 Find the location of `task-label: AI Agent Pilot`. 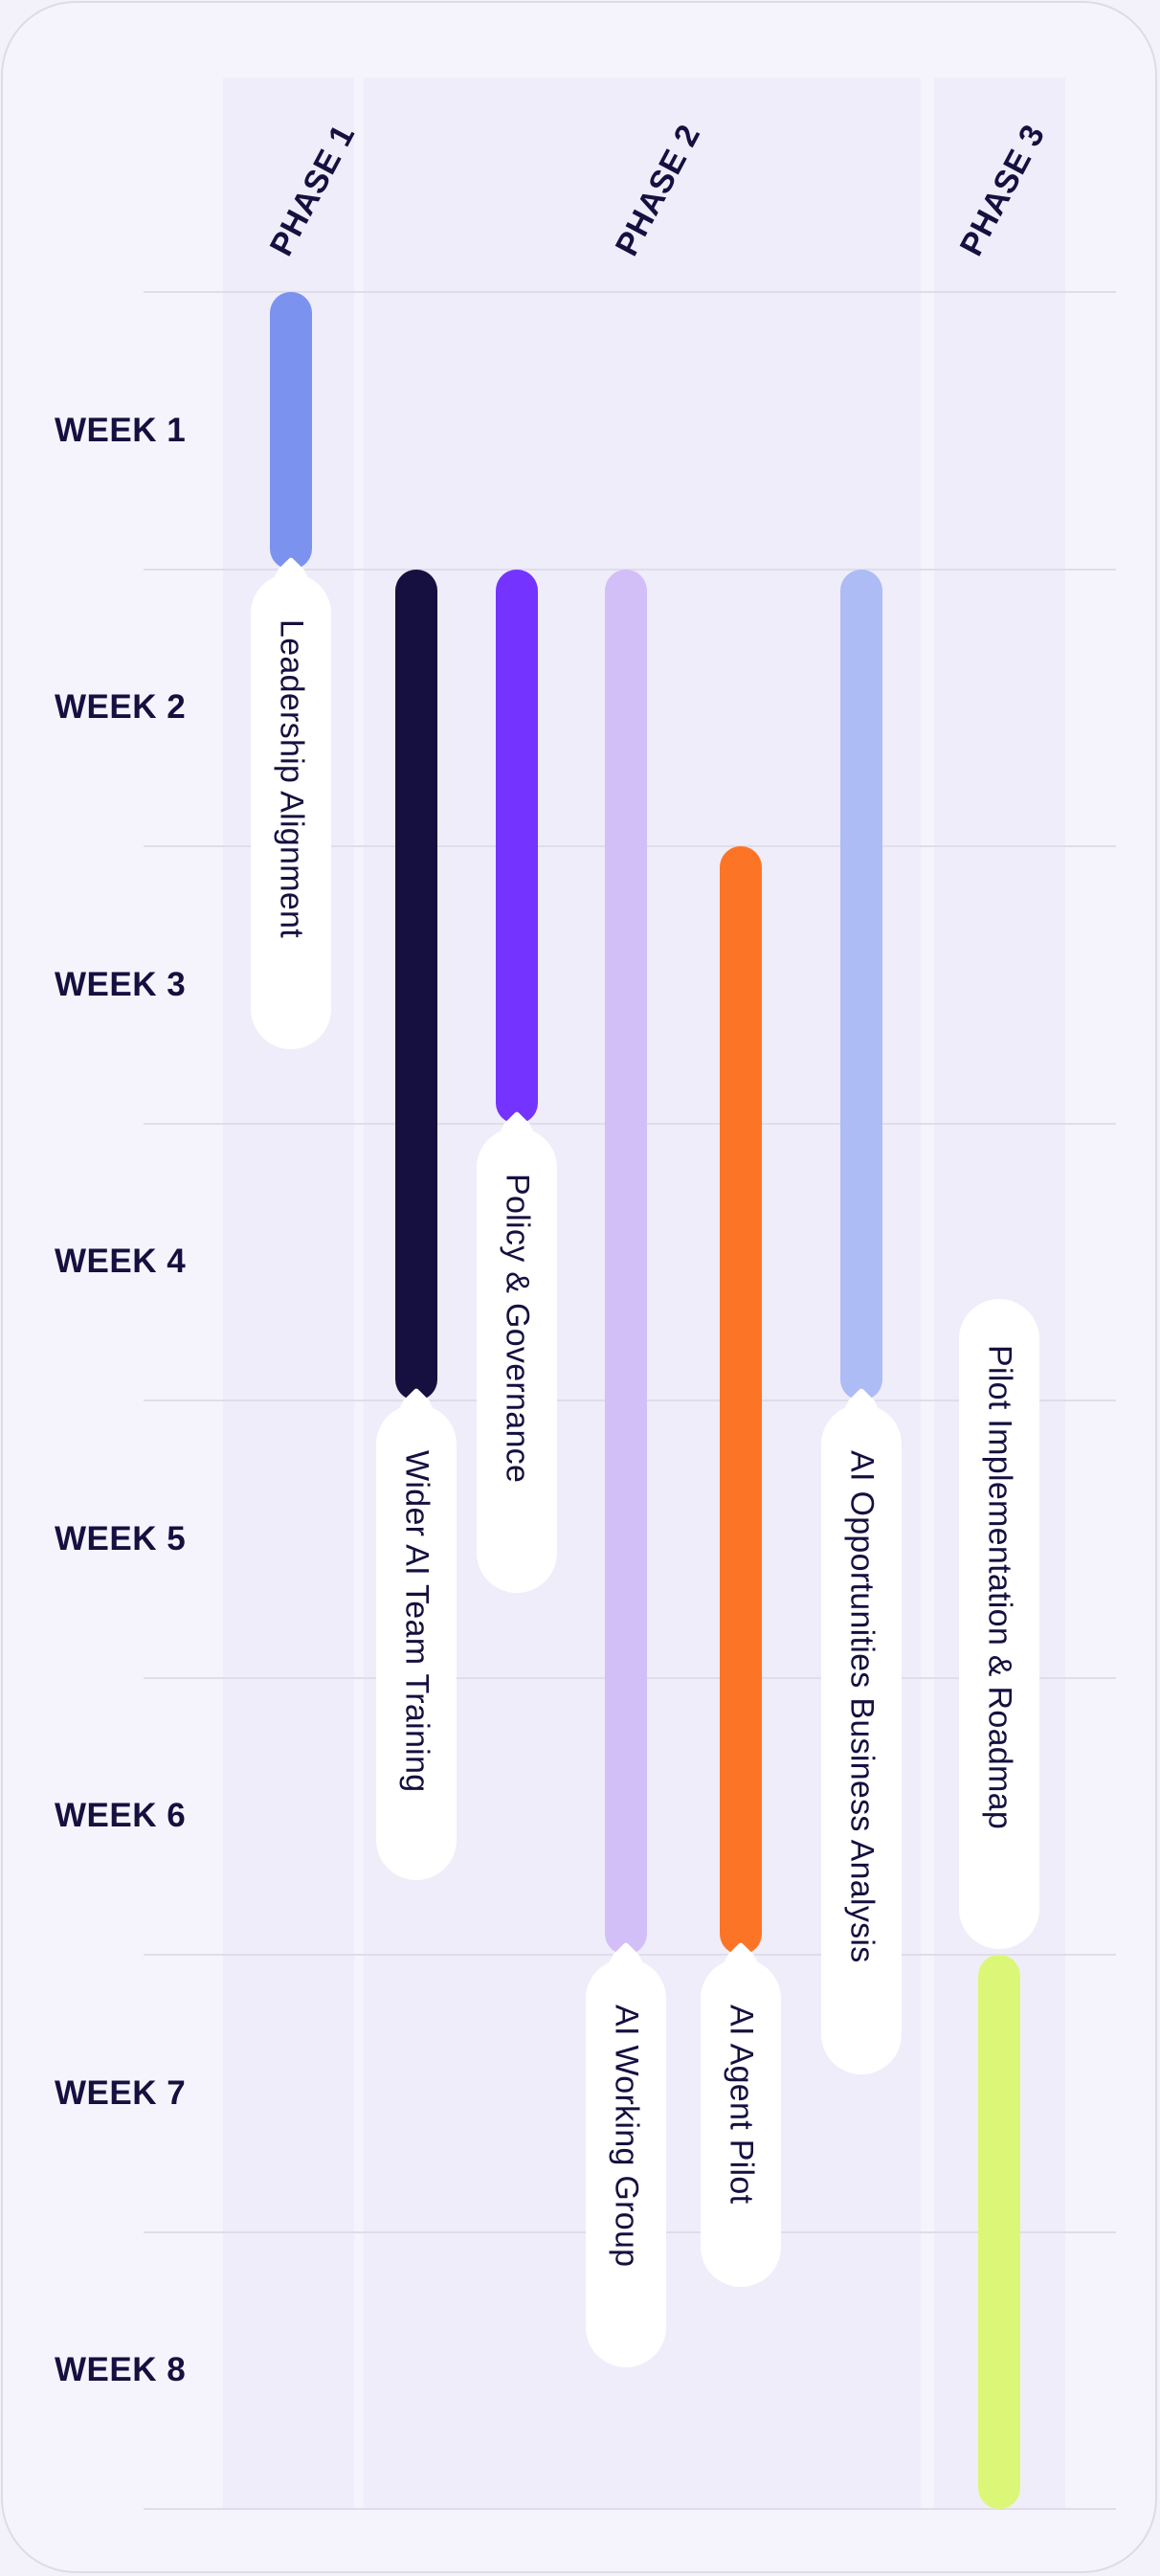

task-label: AI Agent Pilot is located at coordinates (741, 2105).